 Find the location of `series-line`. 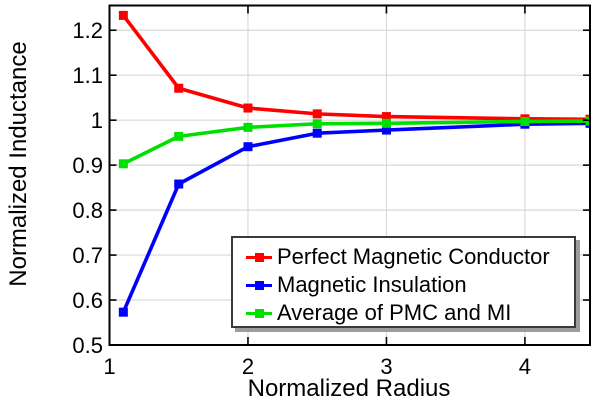

series-line is located at coordinates (356, 142).